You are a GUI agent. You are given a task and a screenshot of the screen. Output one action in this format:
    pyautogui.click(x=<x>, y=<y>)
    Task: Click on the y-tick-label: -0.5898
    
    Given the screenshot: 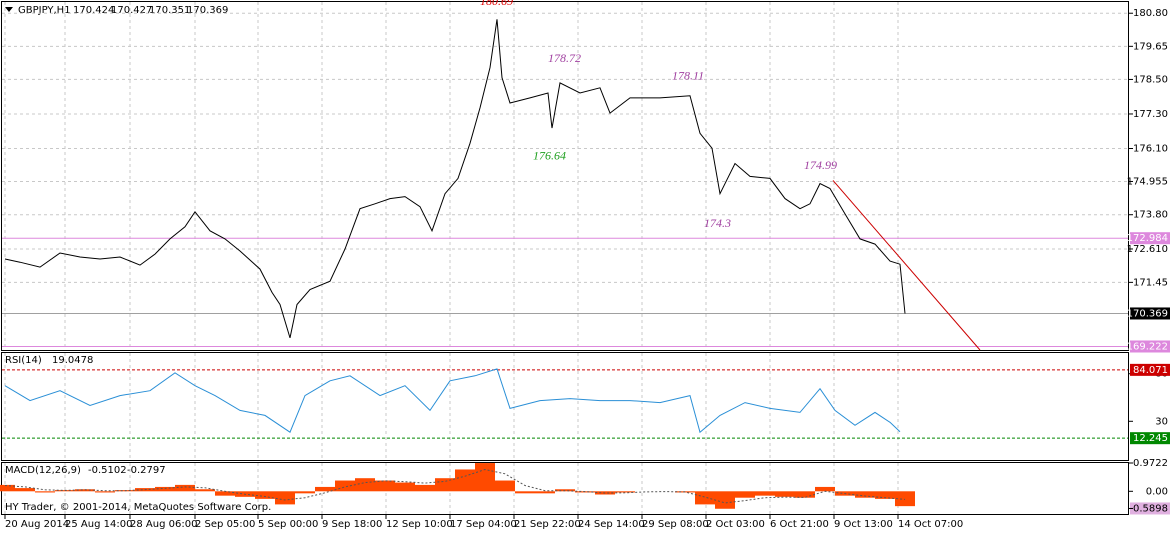 What is the action you would take?
    pyautogui.click(x=1148, y=508)
    